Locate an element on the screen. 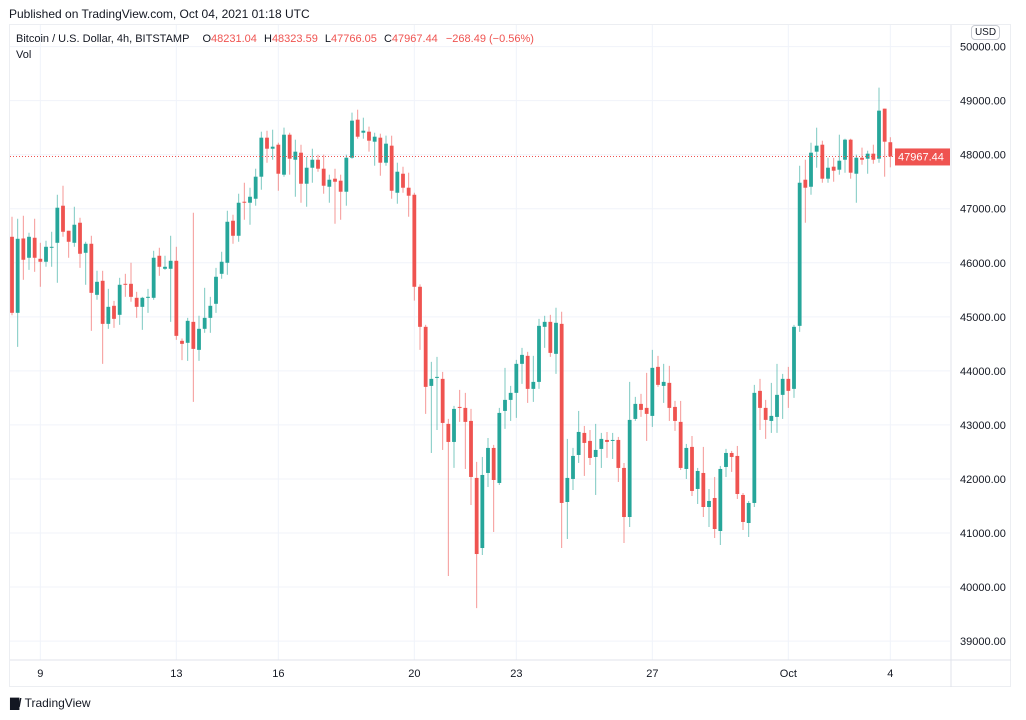 Image resolution: width=1026 pixels, height=720 pixels. close-label: C is located at coordinates (387, 39).